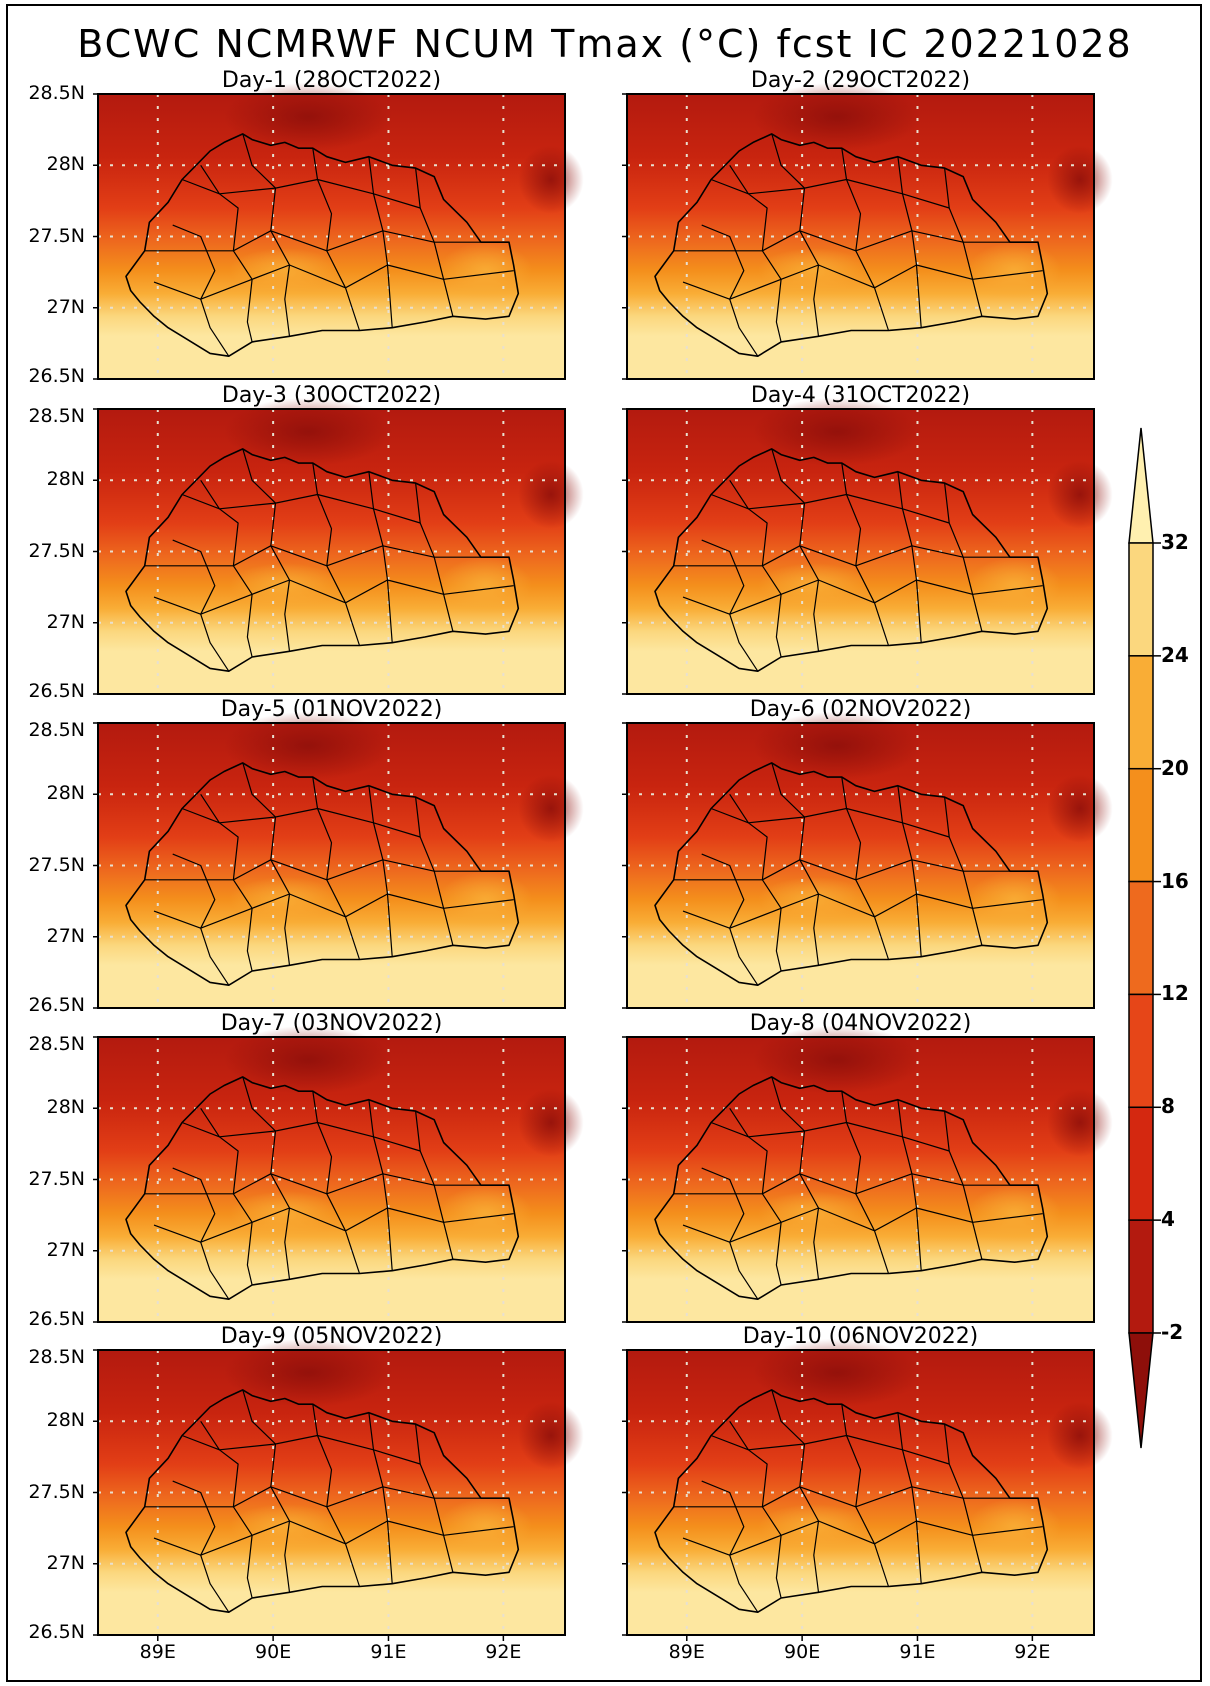  I want to click on colorbar-label: 32, so click(1175, 542).